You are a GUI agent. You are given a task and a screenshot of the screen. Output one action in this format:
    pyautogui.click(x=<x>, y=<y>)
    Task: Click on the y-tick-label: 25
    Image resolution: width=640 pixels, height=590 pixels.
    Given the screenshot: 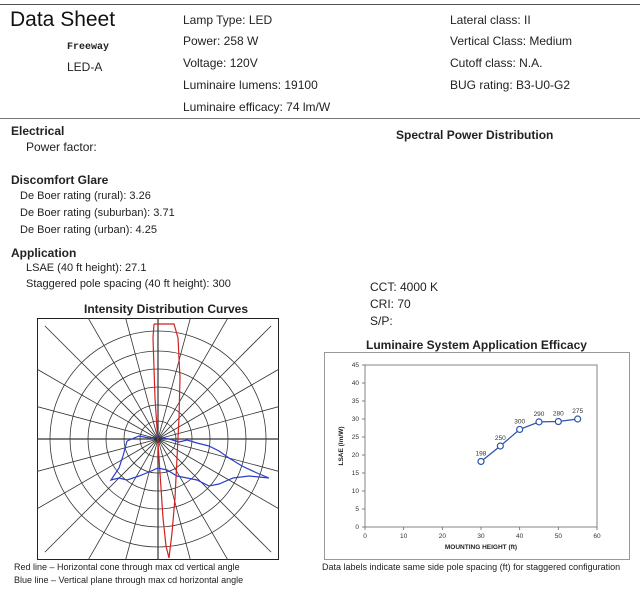 What is the action you would take?
    pyautogui.click(x=356, y=437)
    